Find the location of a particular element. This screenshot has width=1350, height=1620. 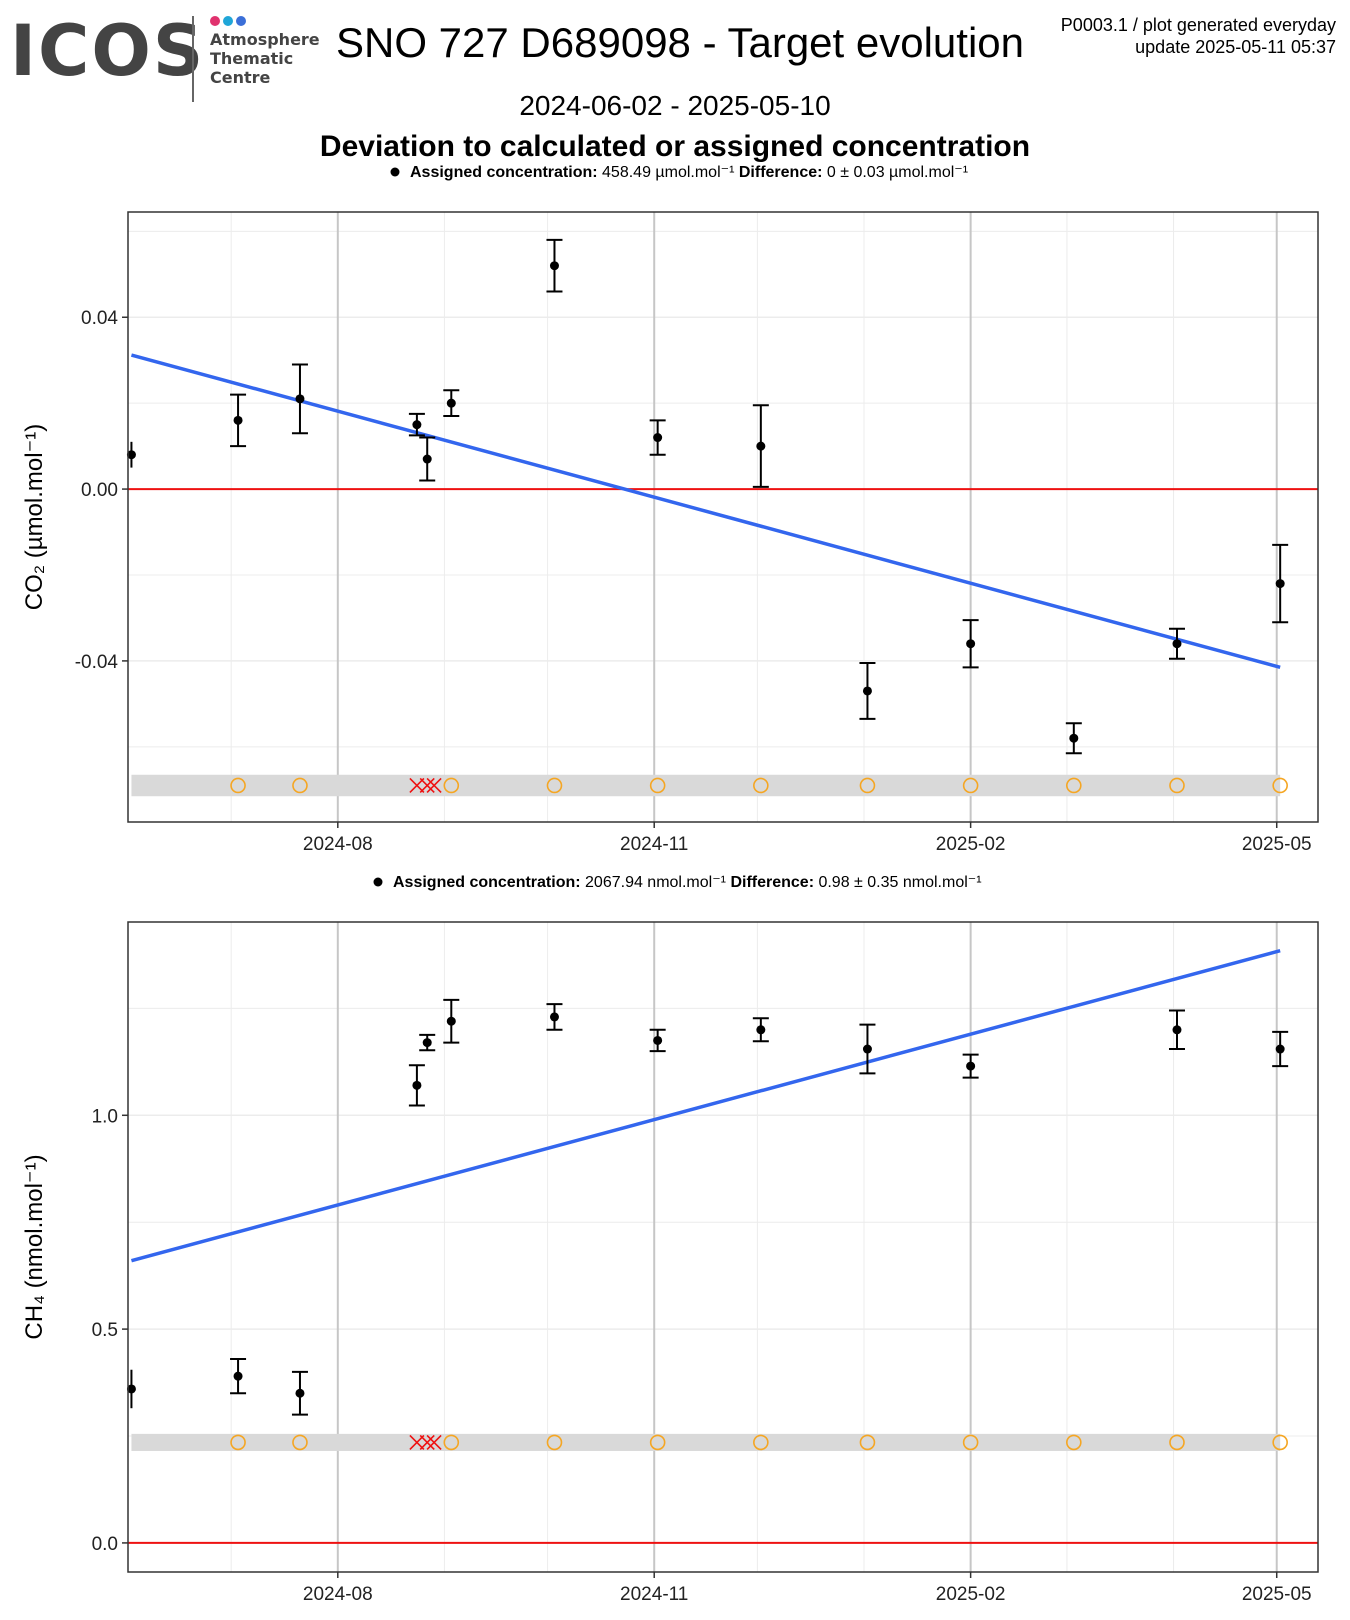

legend-value: 2067.94 nmol.mol⁻¹ is located at coordinates (656, 882).